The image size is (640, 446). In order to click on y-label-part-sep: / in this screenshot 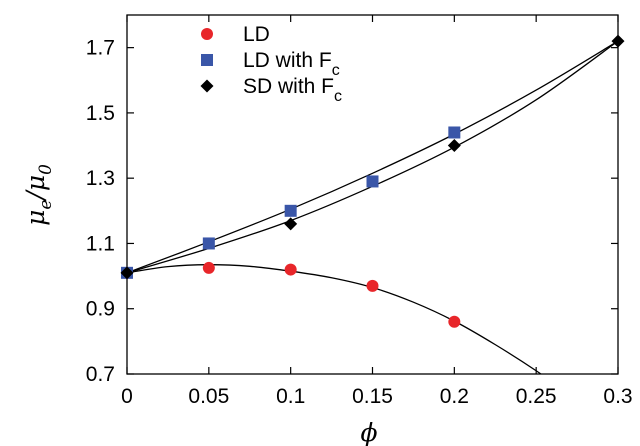, I will do `click(35, 195)`.